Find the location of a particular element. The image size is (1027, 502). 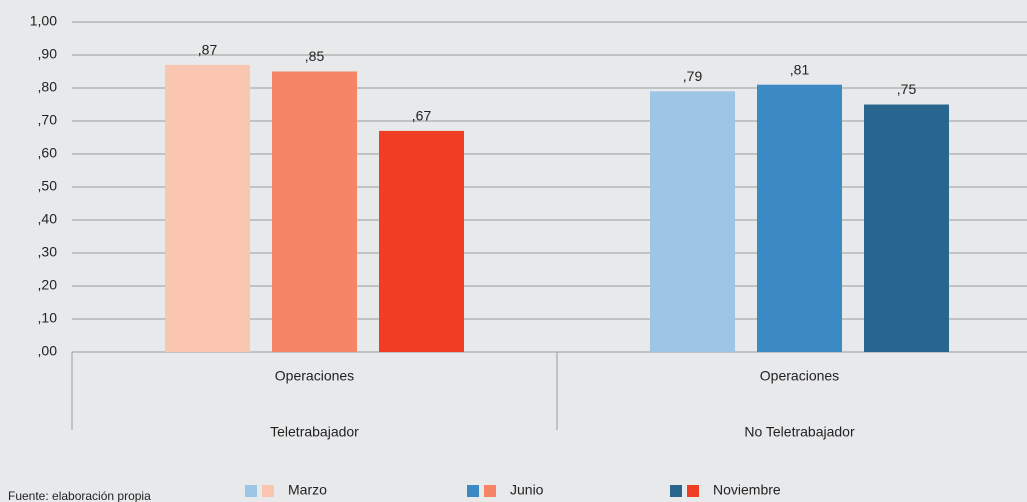

value-label: ,85 is located at coordinates (315, 56).